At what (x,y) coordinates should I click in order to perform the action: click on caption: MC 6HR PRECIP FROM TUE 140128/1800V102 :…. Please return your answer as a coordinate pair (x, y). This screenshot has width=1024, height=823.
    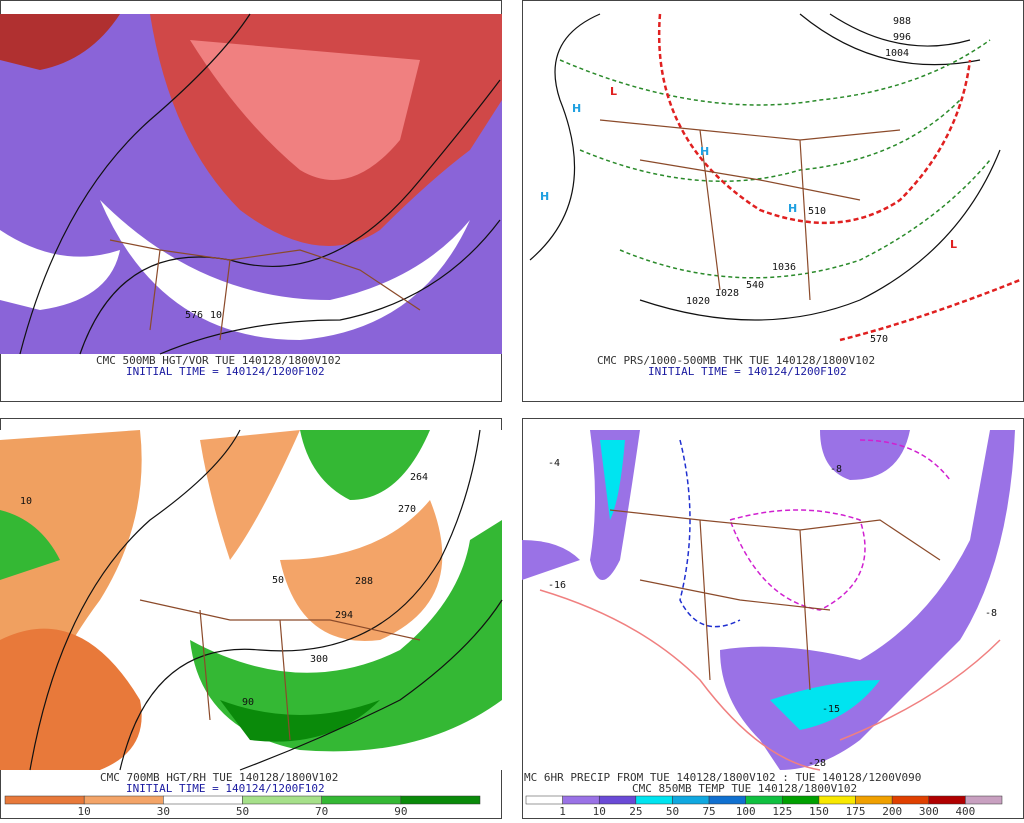
    Looking at the image, I should click on (722, 777).